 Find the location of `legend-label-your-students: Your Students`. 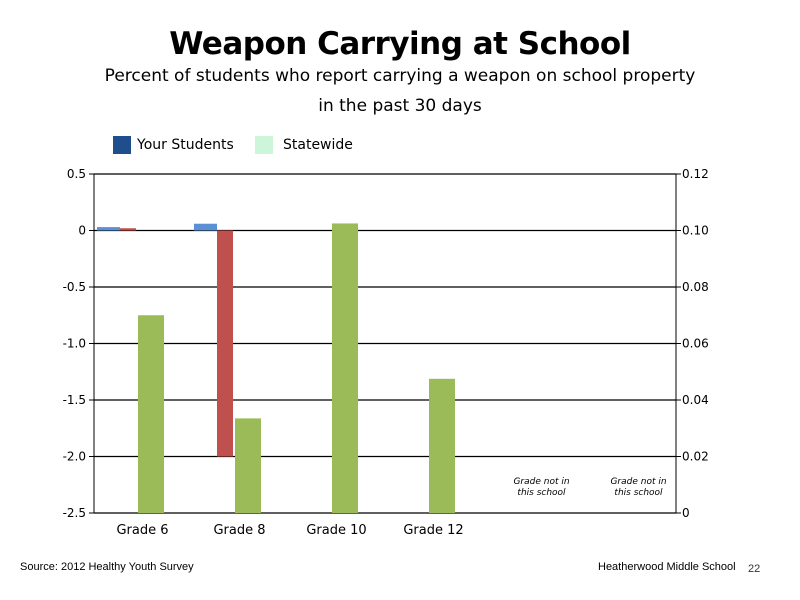

legend-label-your-students: Your Students is located at coordinates (185, 145).